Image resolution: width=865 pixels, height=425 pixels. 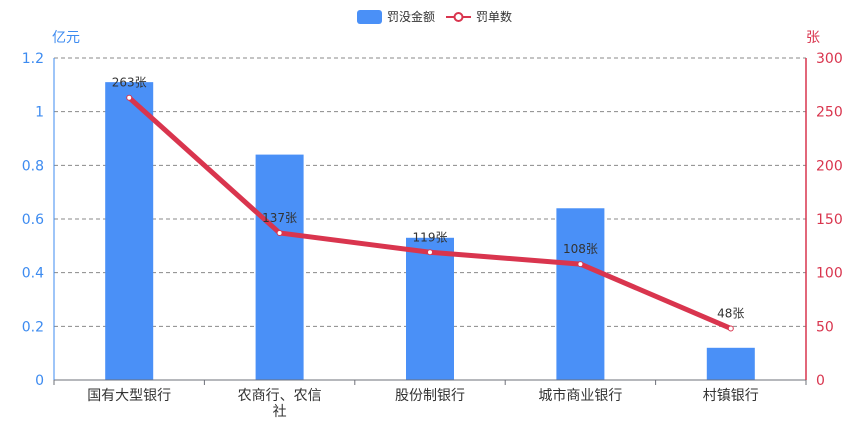 I want to click on left-tick-label: 0.2, so click(x=33, y=327).